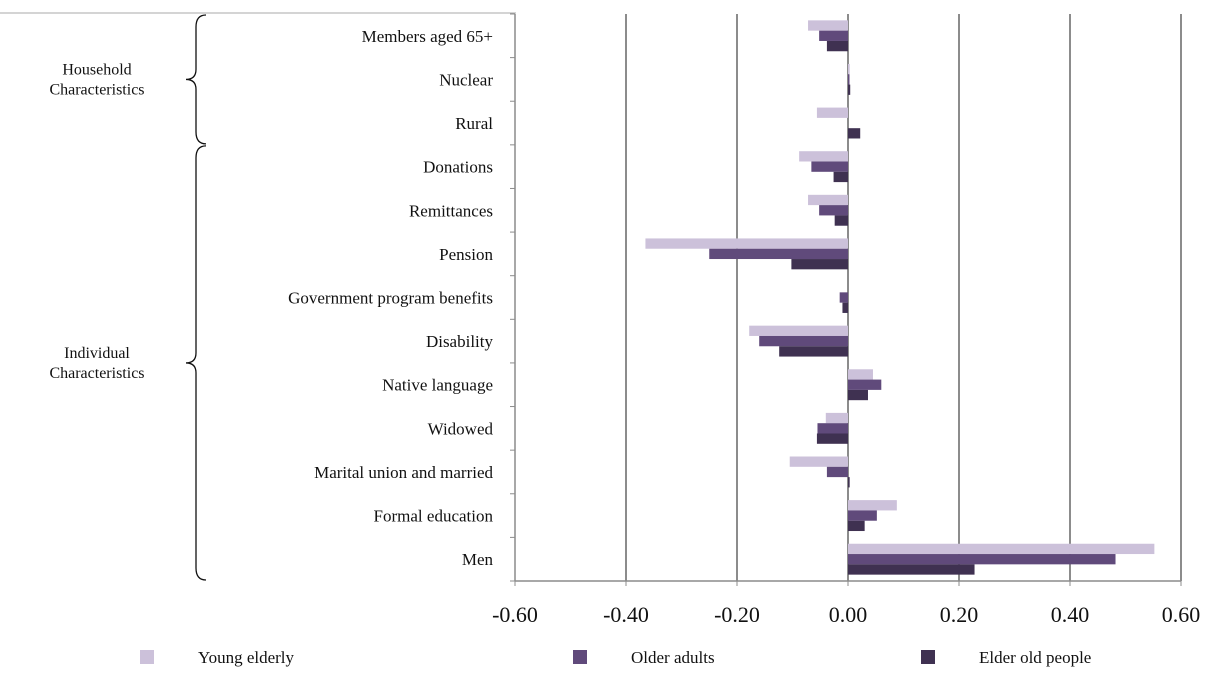 This screenshot has width=1205, height=673. What do you see at coordinates (434, 516) in the screenshot?
I see `category-label: Formal education` at bounding box center [434, 516].